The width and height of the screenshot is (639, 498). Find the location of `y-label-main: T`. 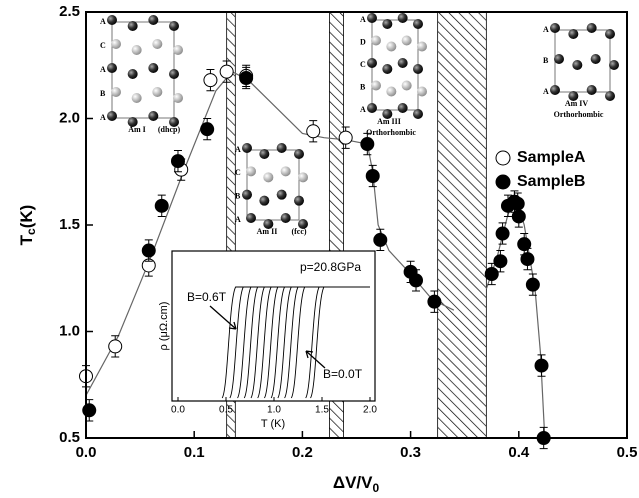

y-label-main: T is located at coordinates (26, 239).